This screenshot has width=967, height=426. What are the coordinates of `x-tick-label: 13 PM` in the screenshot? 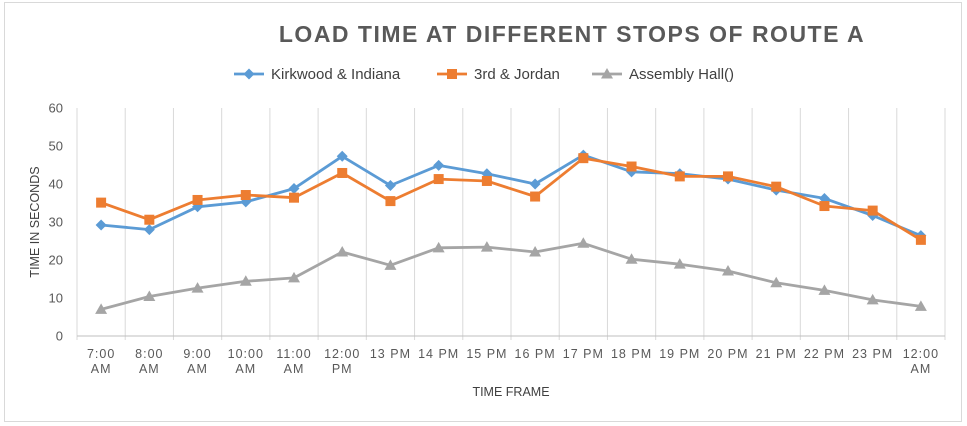 It's located at (390, 354).